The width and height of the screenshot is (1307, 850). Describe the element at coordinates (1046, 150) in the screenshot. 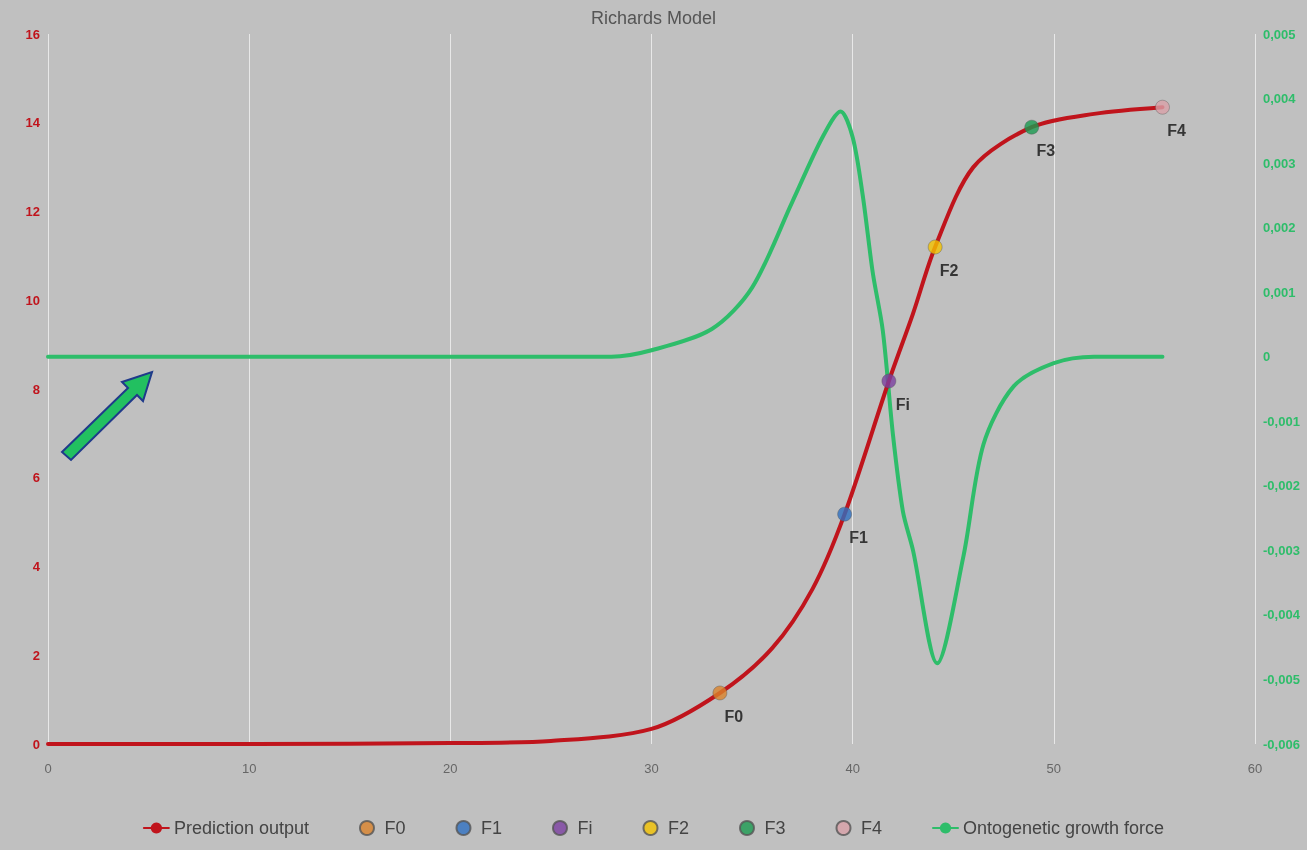

I see `text: F3` at that location.